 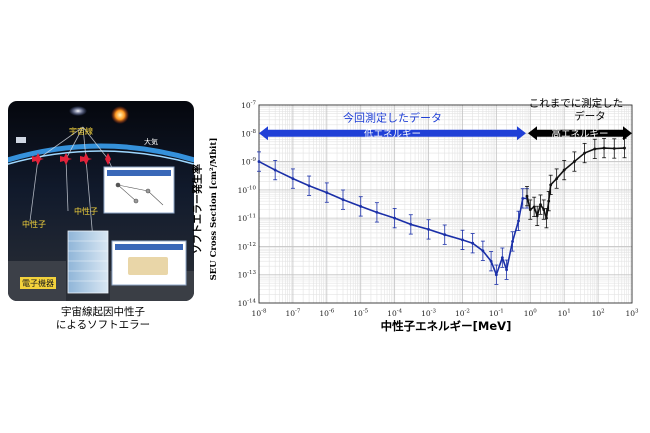 What do you see at coordinates (120, 115) in the screenshot?
I see `sun-icon` at bounding box center [120, 115].